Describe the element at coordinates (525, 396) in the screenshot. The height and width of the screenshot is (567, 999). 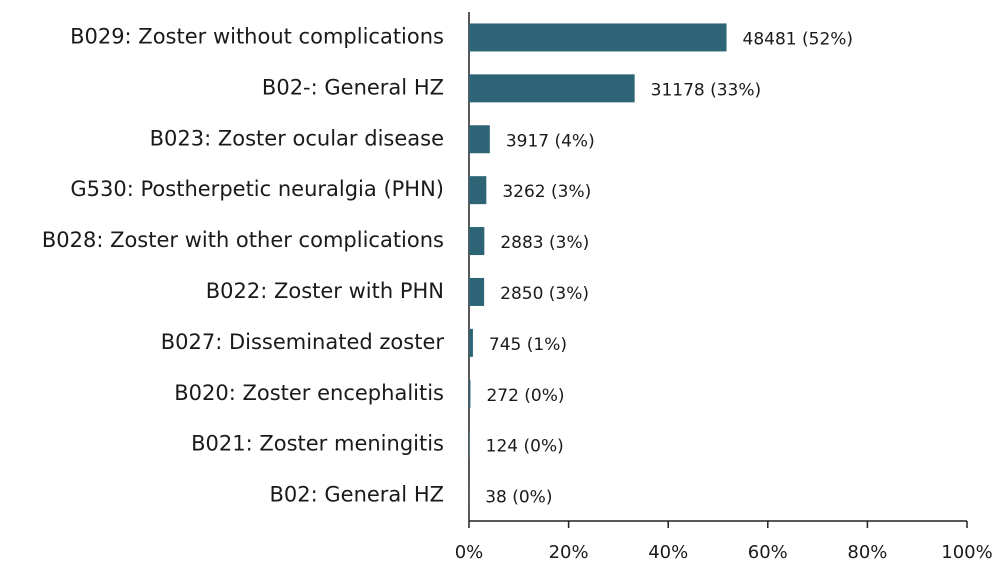
I see `value-label: 272 (0%)` at that location.